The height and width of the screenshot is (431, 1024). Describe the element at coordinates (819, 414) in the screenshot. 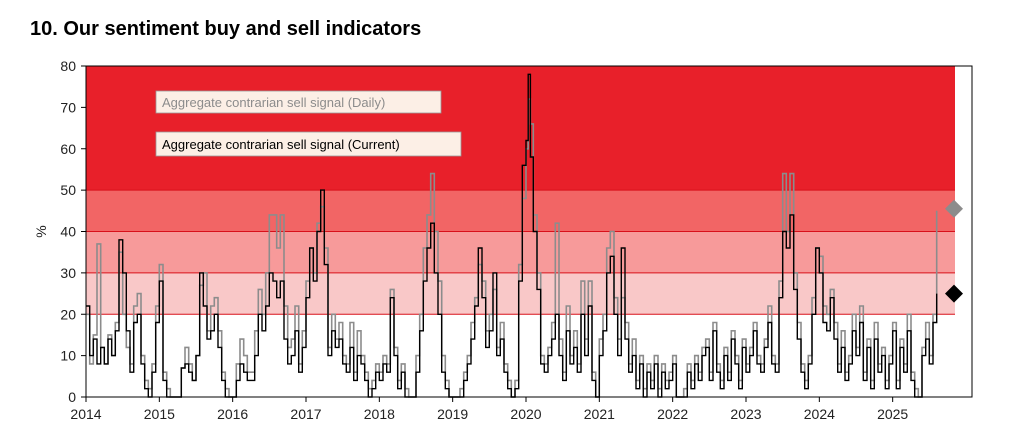

I see `x-tick-label: 2024` at that location.